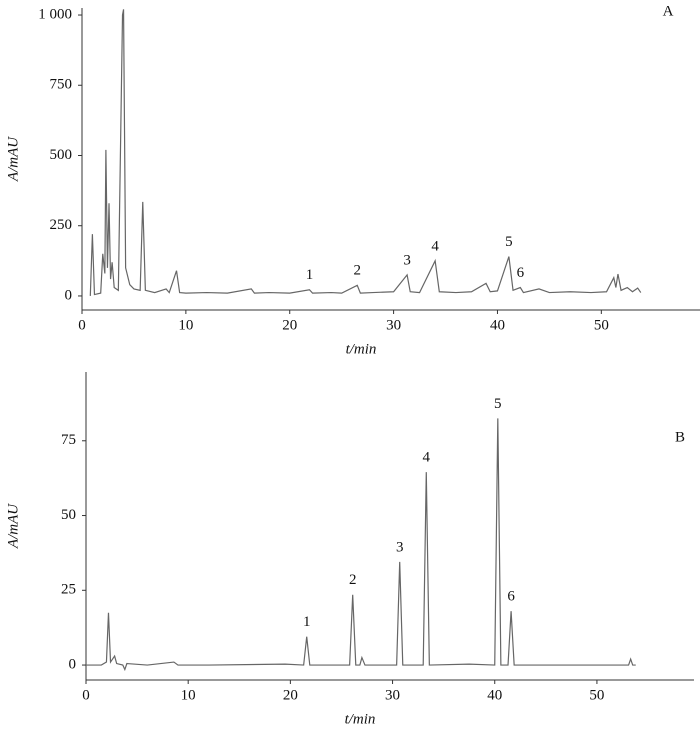 The width and height of the screenshot is (700, 738). What do you see at coordinates (68, 440) in the screenshot?
I see `y-tick-label: 75` at bounding box center [68, 440].